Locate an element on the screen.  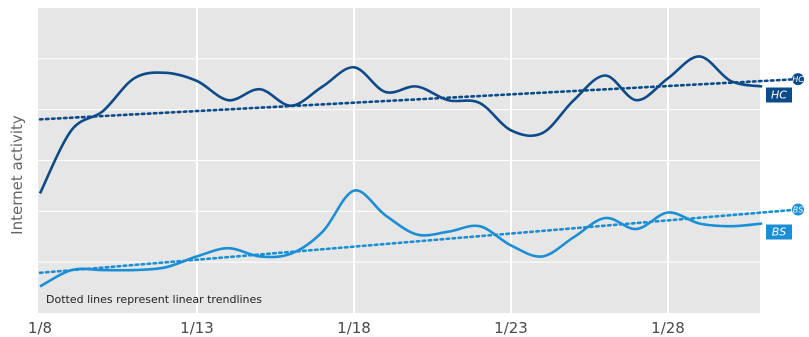
series-tag-label-bs: BS is located at coordinates (779, 232).